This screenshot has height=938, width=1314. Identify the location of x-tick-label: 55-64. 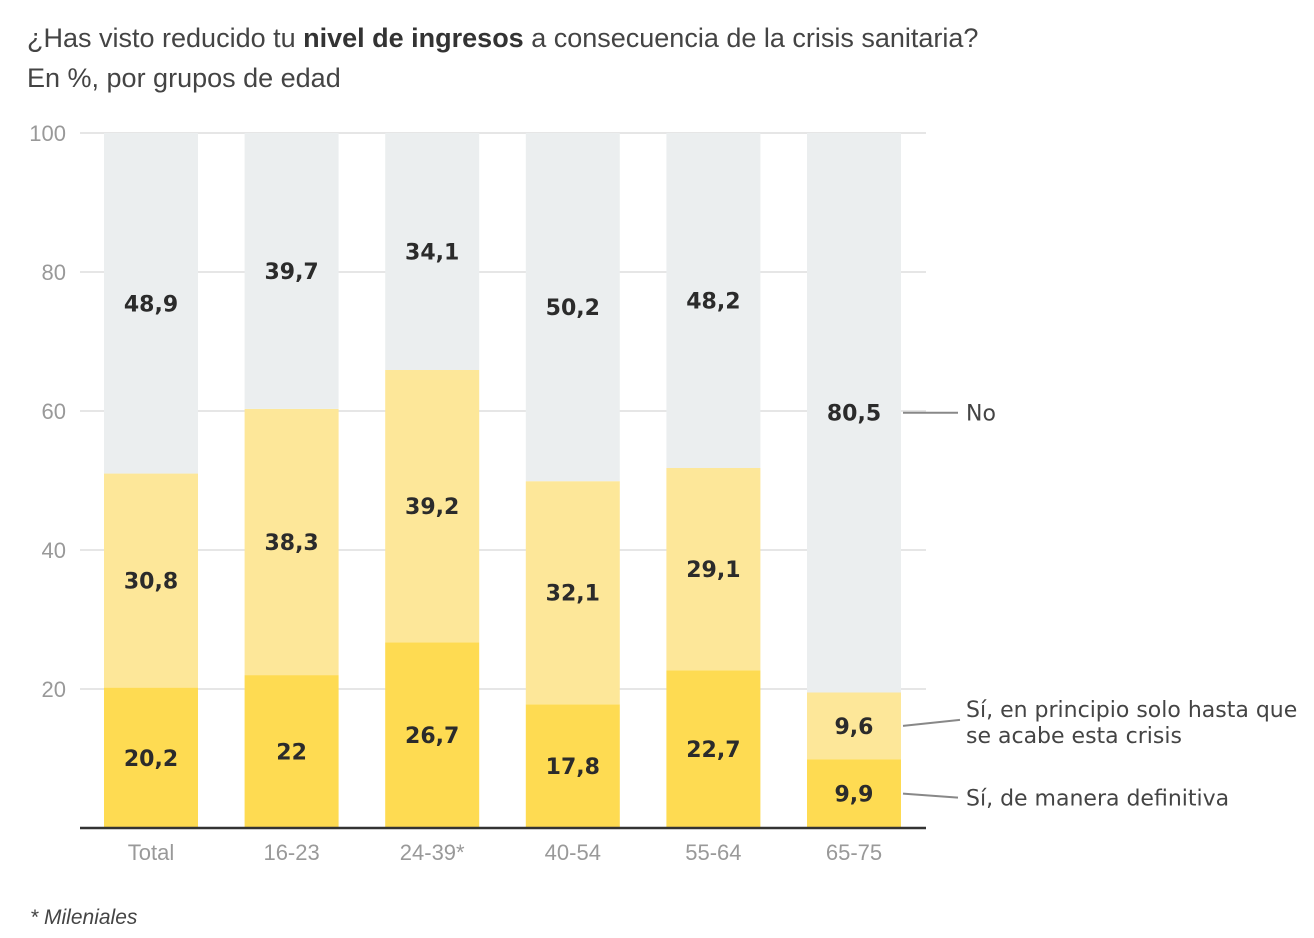
(713, 852).